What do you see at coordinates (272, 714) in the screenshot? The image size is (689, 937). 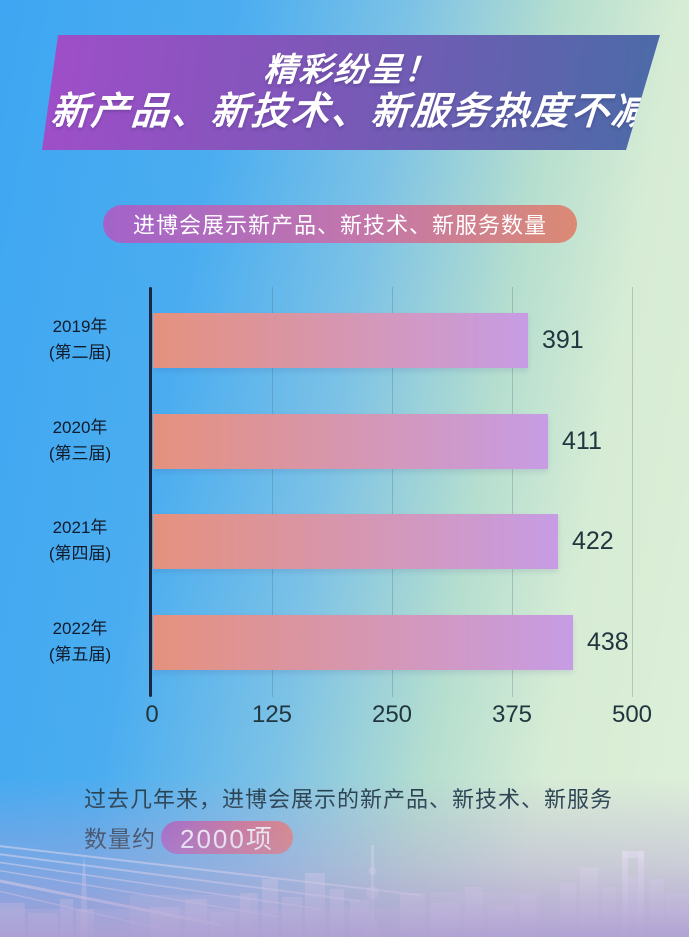 I see `x-tick-label: 125` at bounding box center [272, 714].